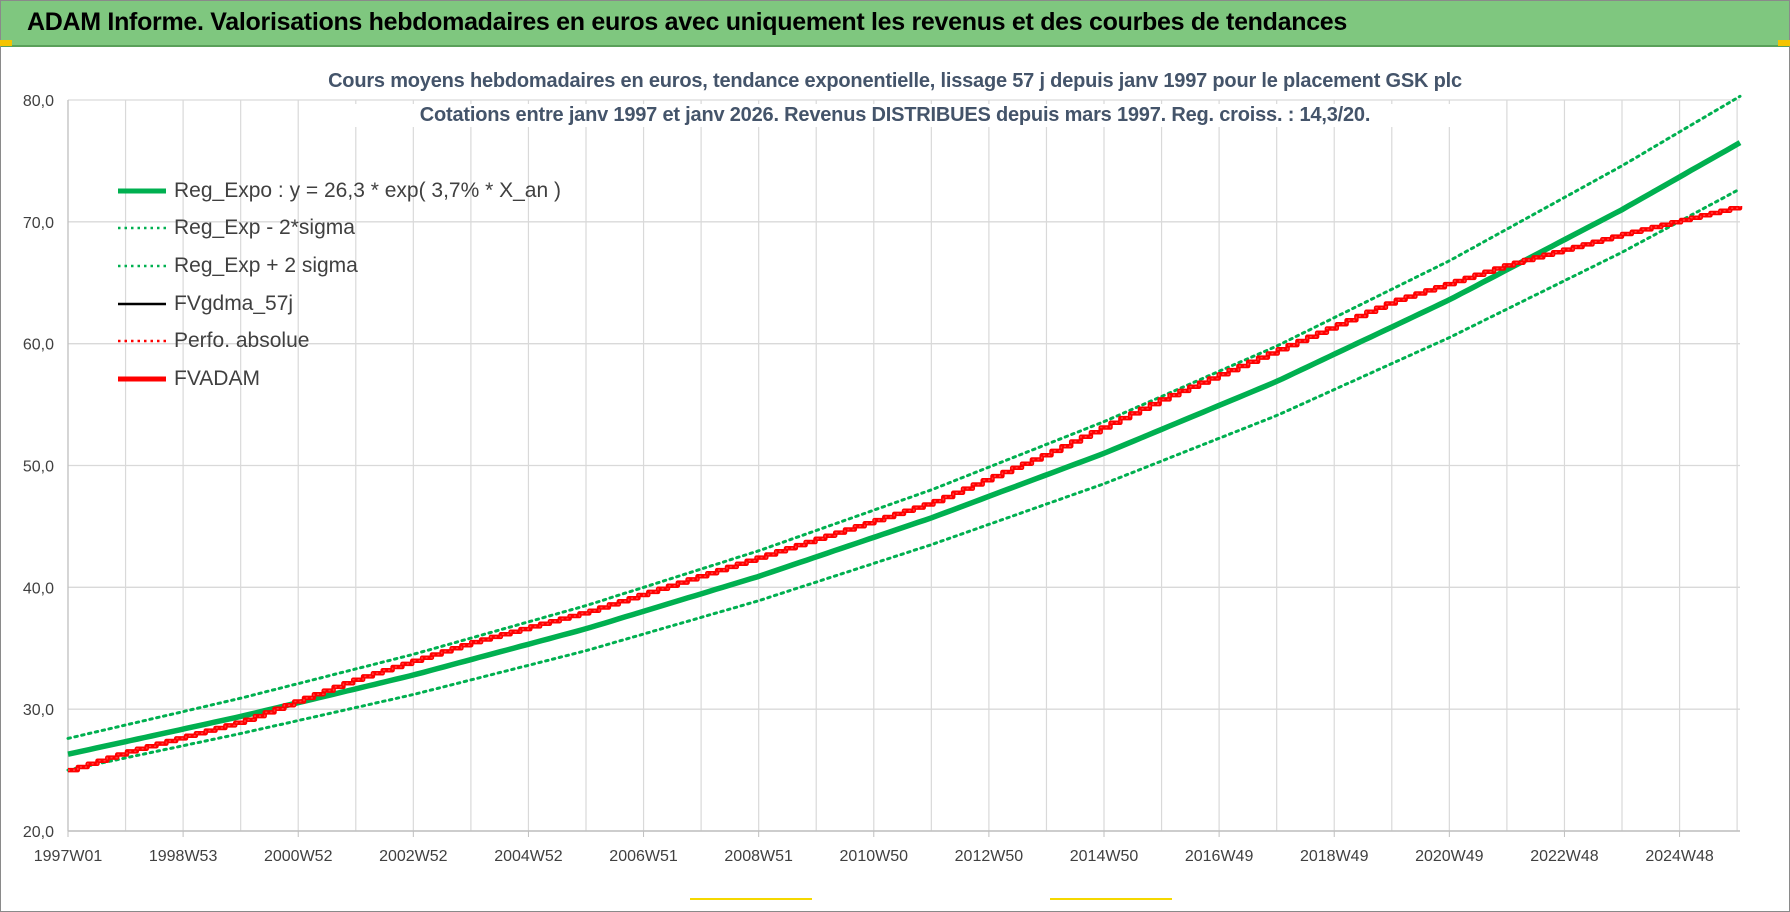  Describe the element at coordinates (1449, 856) in the screenshot. I see `x-tick-label: 2020W49` at that location.